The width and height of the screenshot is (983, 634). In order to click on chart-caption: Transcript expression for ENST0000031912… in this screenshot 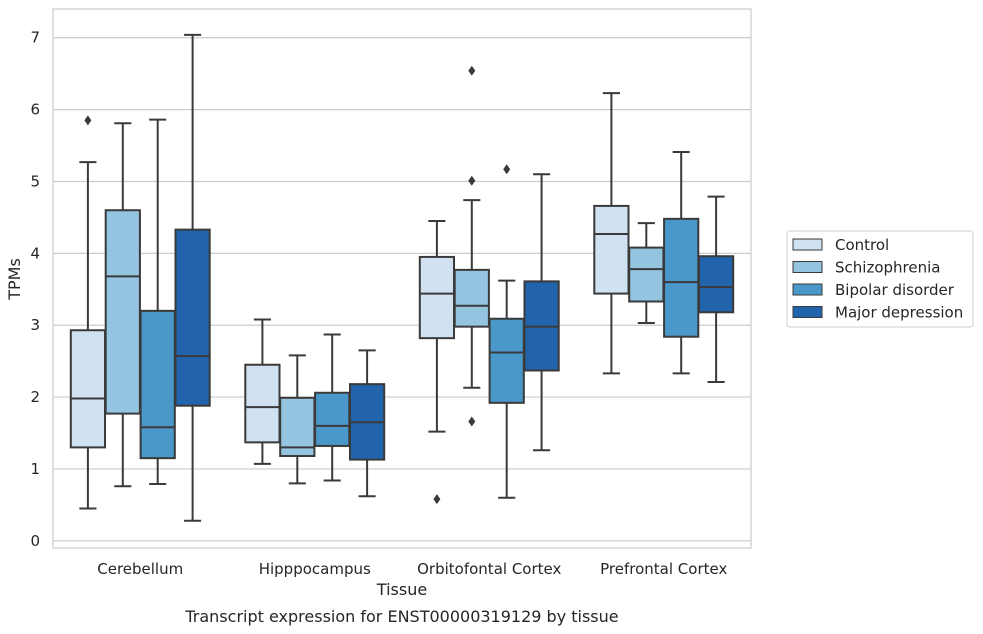, I will do `click(401, 616)`.